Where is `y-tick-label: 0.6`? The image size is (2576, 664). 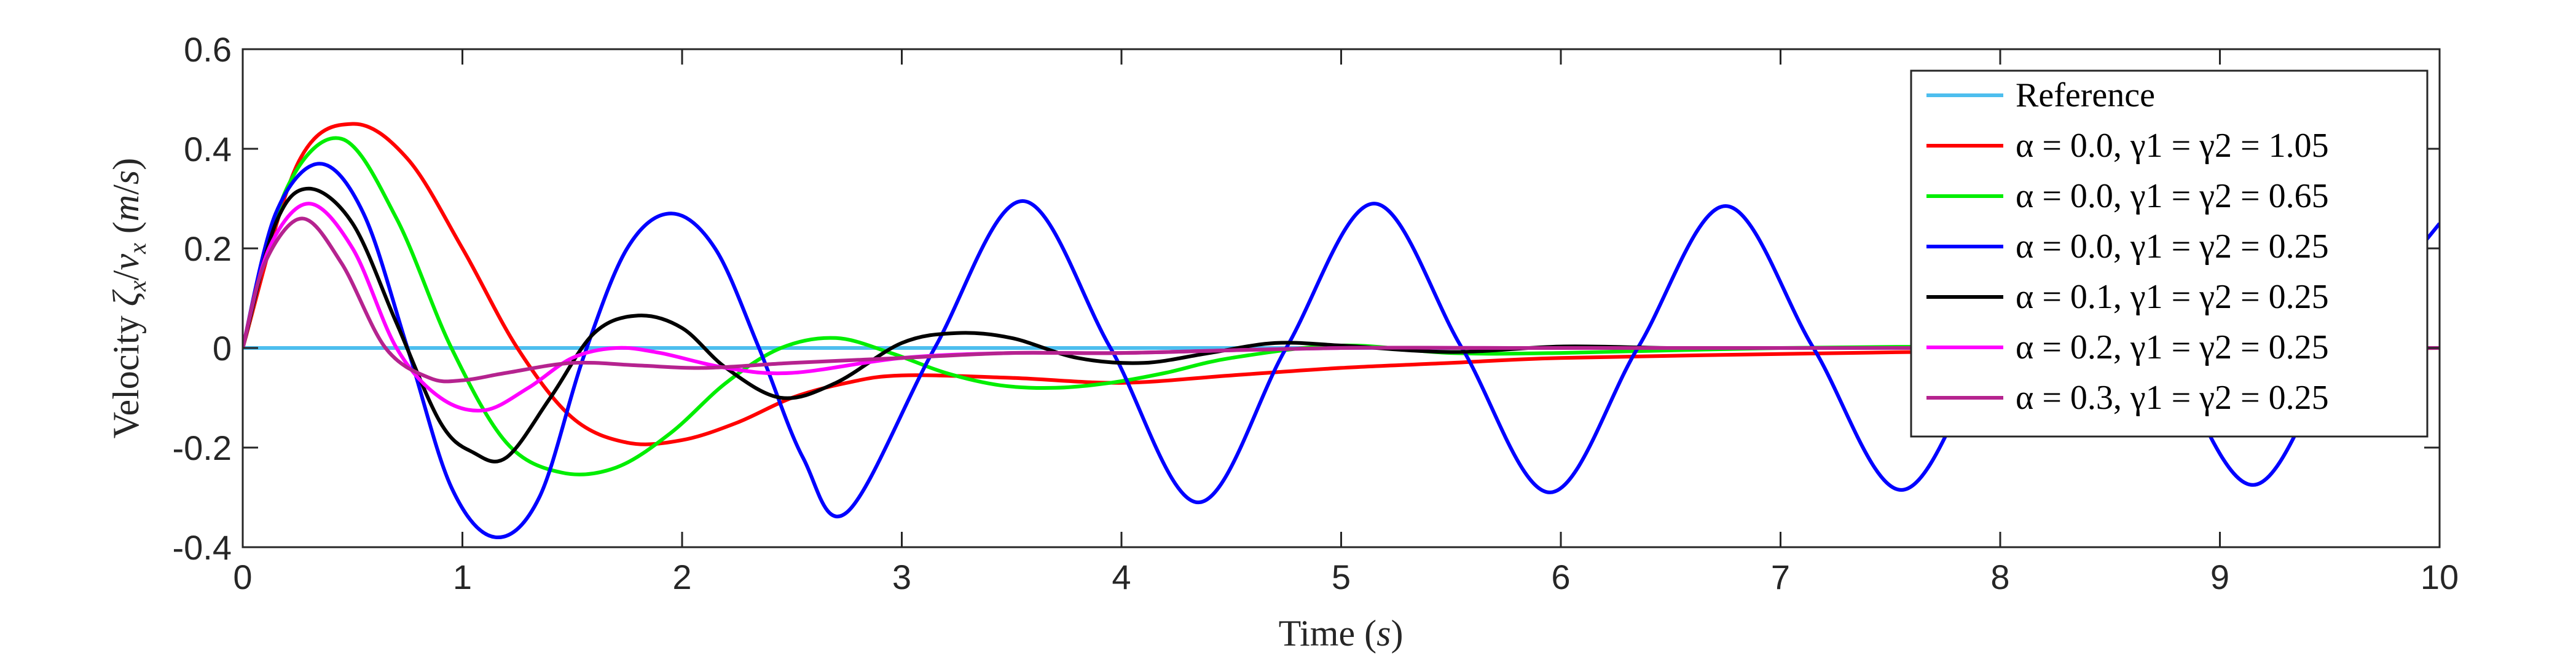 y-tick-label: 0.6 is located at coordinates (208, 49).